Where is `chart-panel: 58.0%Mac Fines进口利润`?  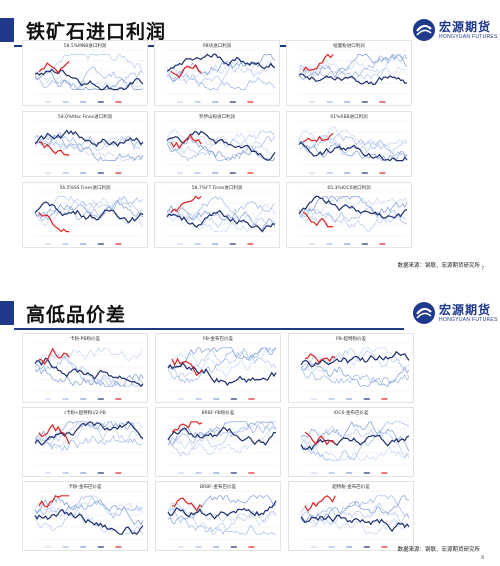
chart-panel: 58.0%Mac Fines进口利润 is located at coordinates (85, 144).